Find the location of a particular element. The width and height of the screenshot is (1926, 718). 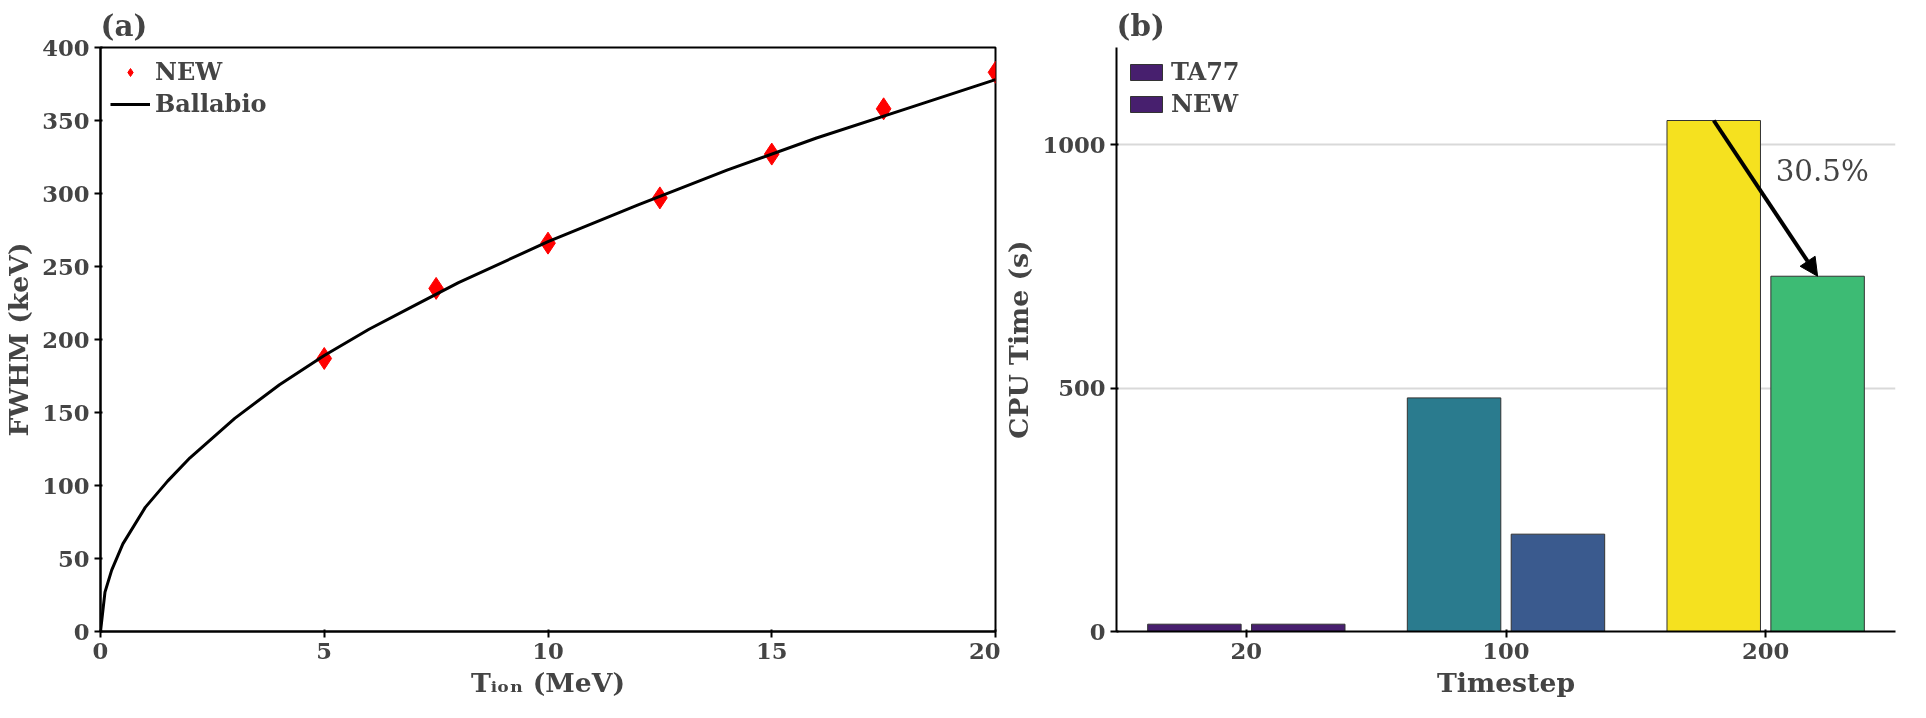

y-tick-label: 350 is located at coordinates (66, 120).